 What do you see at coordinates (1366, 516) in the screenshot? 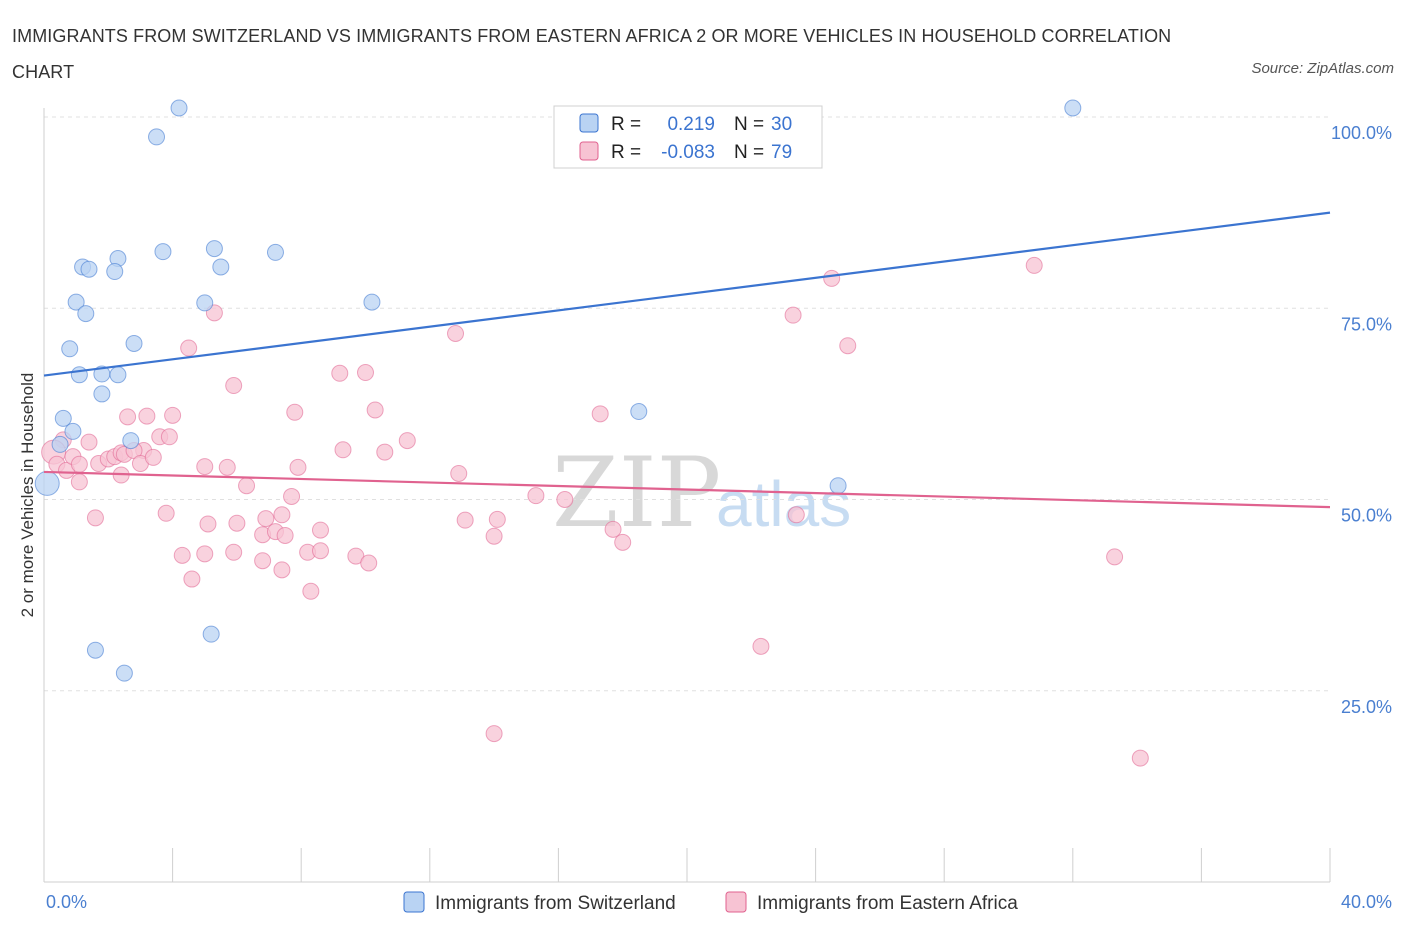
I see `y-tick-label-50: 50.0%` at bounding box center [1366, 516].